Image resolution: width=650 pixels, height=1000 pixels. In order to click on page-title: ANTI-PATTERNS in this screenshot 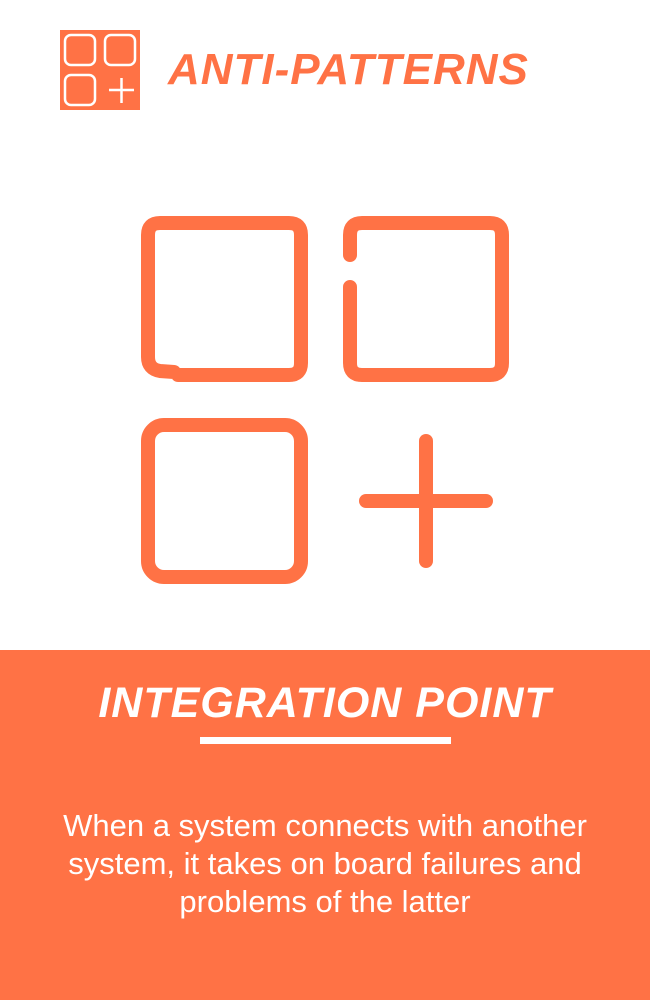, I will do `click(348, 69)`.